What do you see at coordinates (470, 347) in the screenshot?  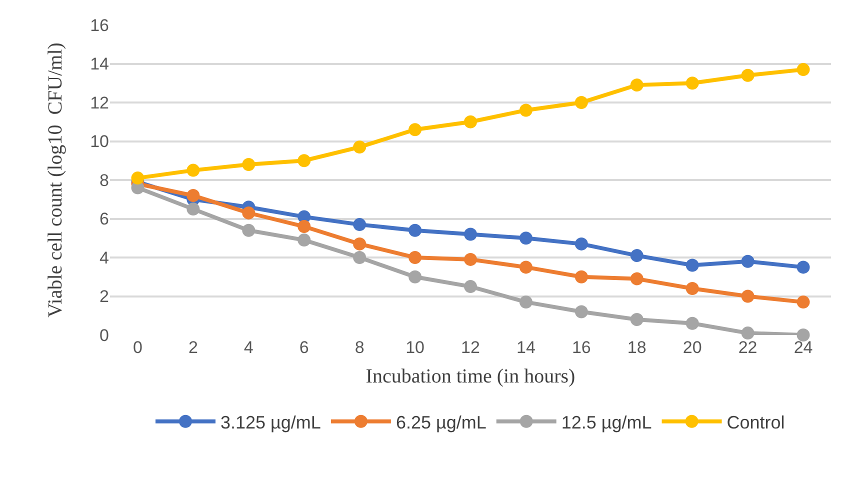 I see `x-tick-label: 12` at bounding box center [470, 347].